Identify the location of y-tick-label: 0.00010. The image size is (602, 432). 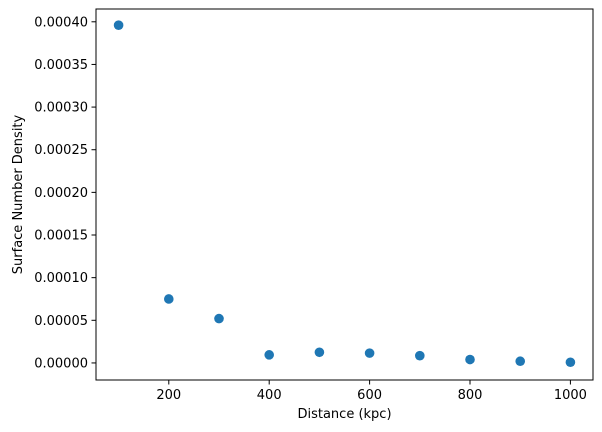
(61, 278).